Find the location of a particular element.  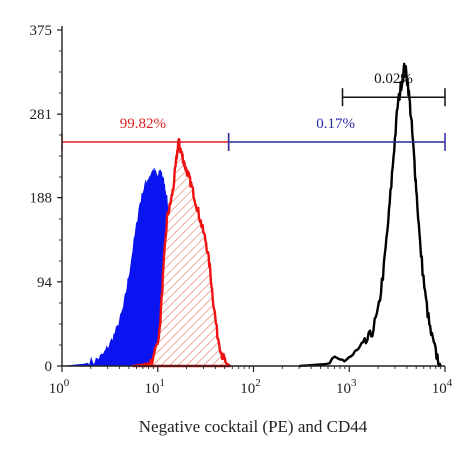

y-tick-label: 0 is located at coordinates (49, 367).